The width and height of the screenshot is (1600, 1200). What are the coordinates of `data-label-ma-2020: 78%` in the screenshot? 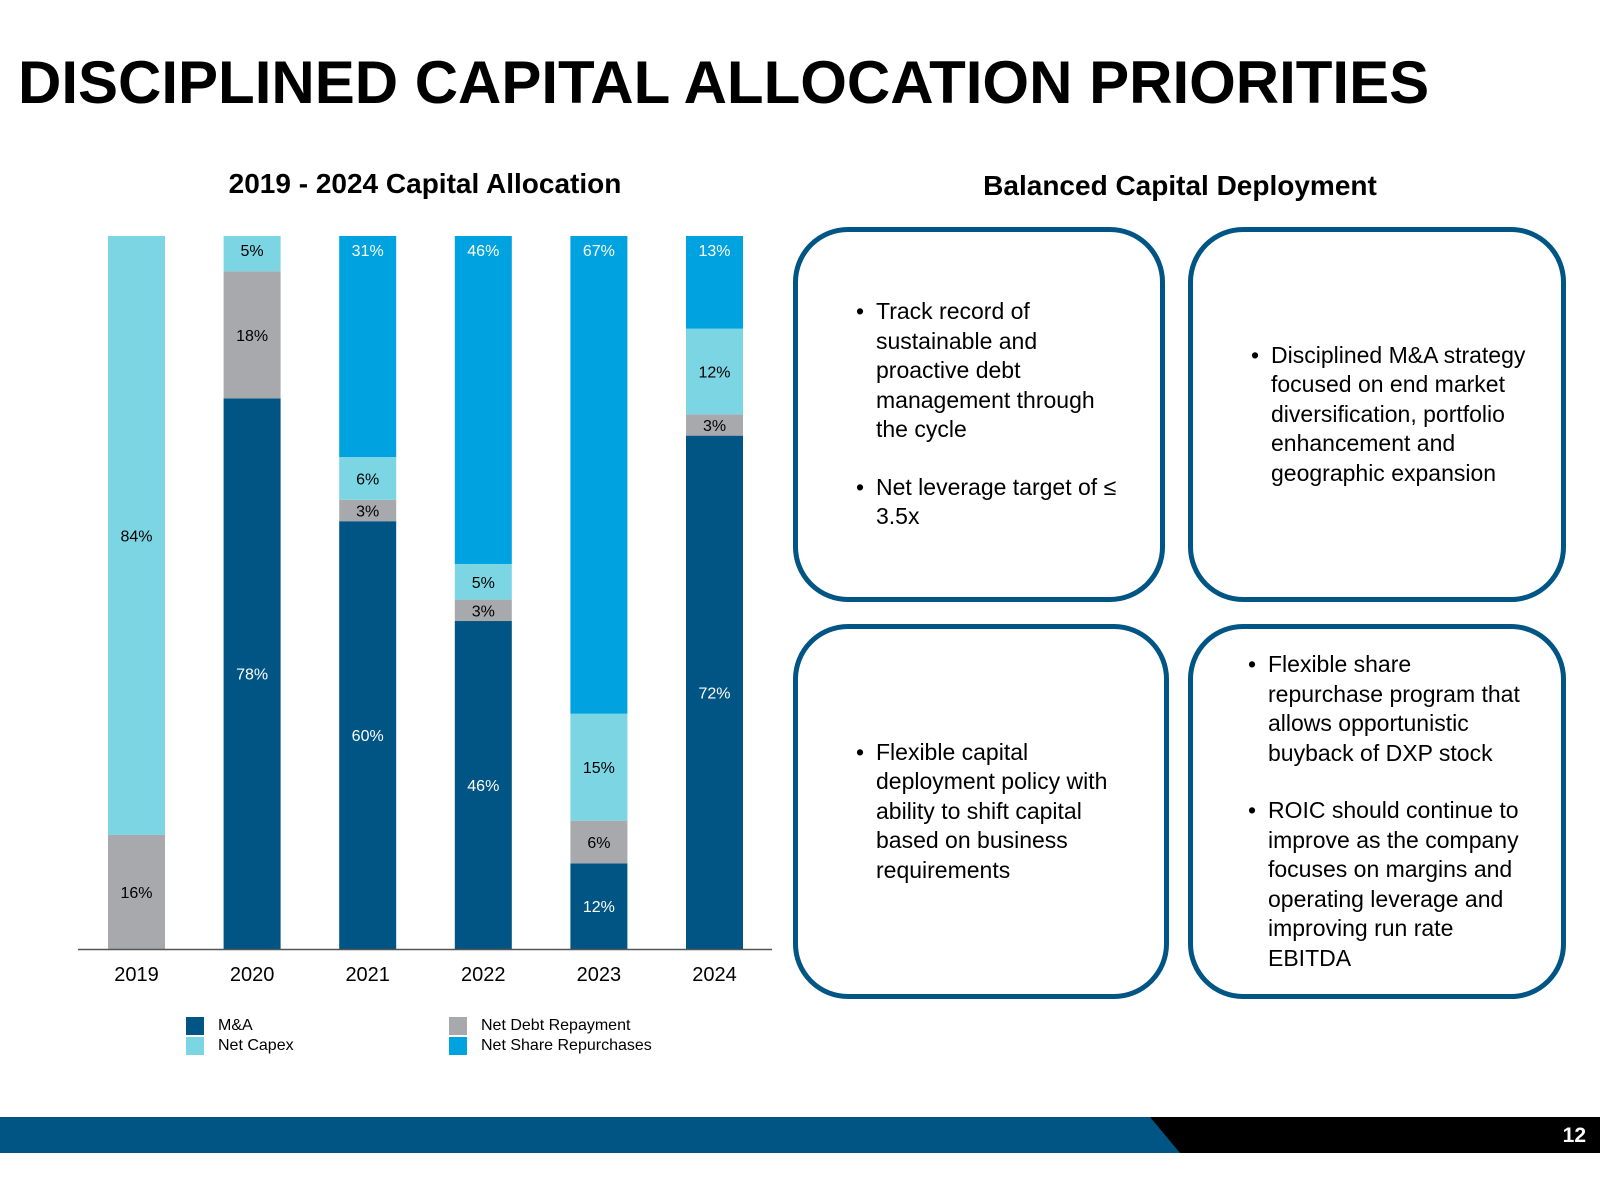 It's located at (252, 675).